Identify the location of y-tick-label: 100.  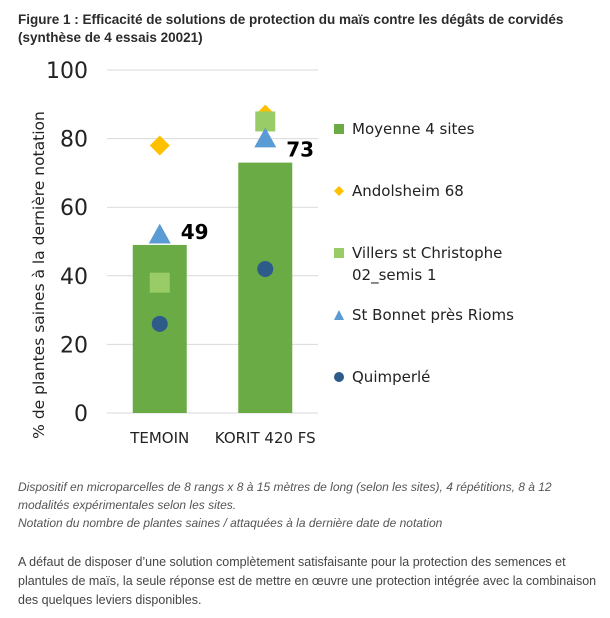
(67, 71).